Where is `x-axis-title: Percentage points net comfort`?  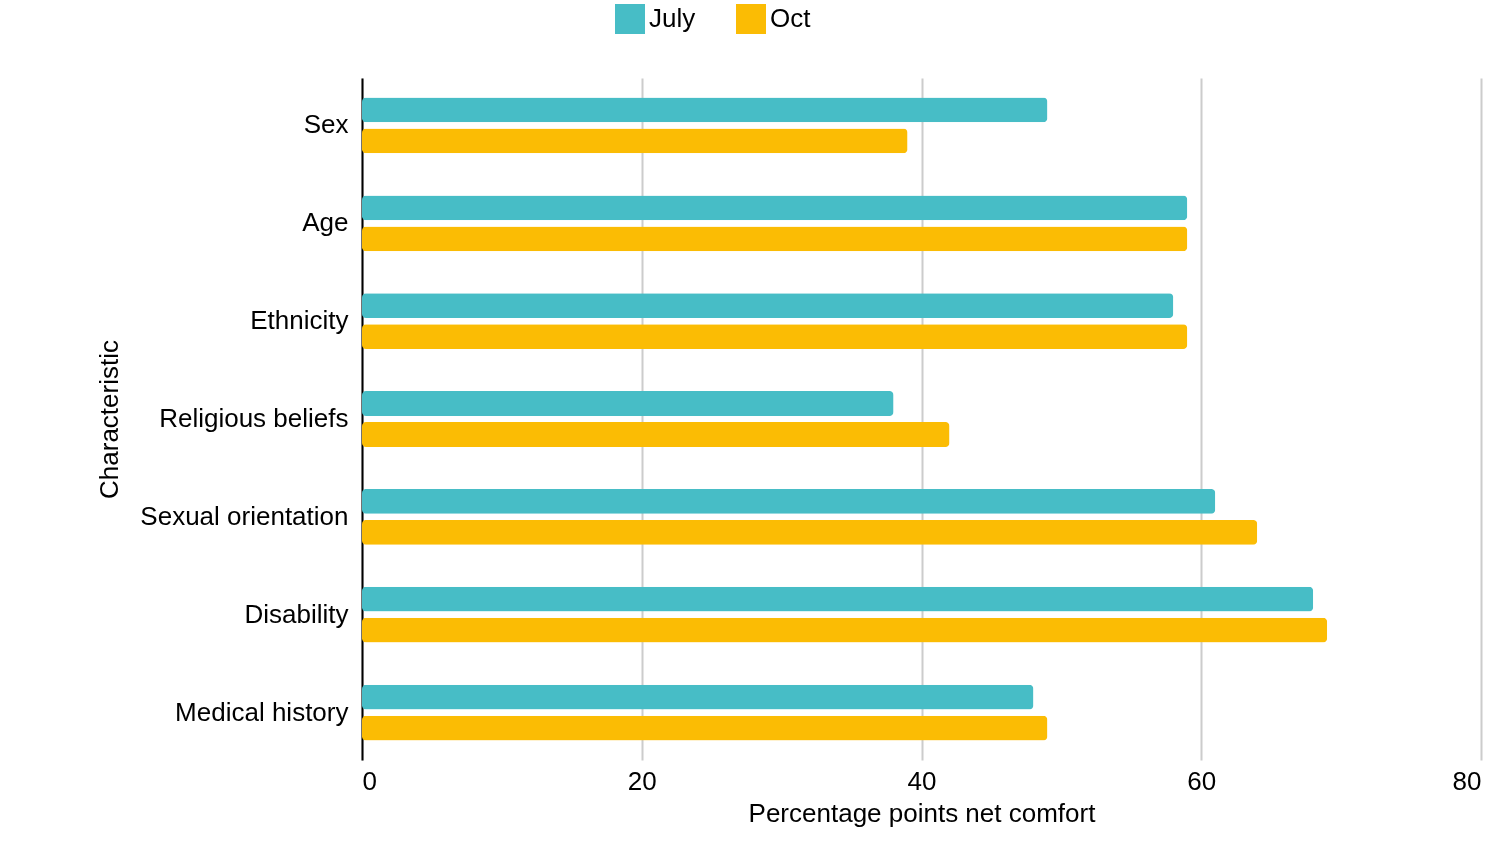 x-axis-title: Percentage points net comfort is located at coordinates (922, 812).